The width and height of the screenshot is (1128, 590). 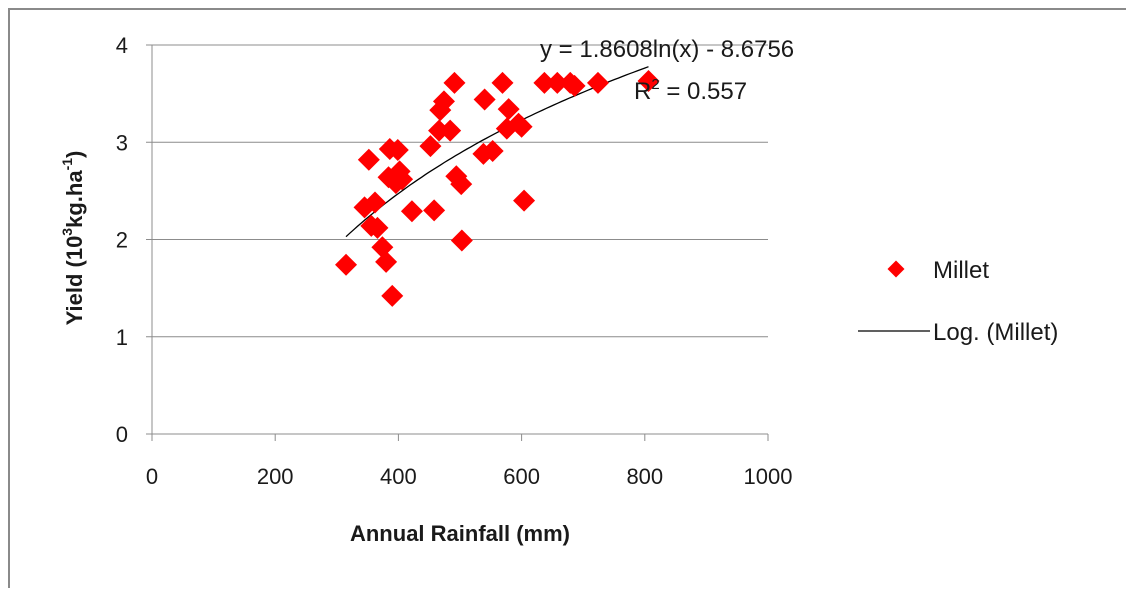 I want to click on x-tick-label-3: 600, so click(x=521, y=476).